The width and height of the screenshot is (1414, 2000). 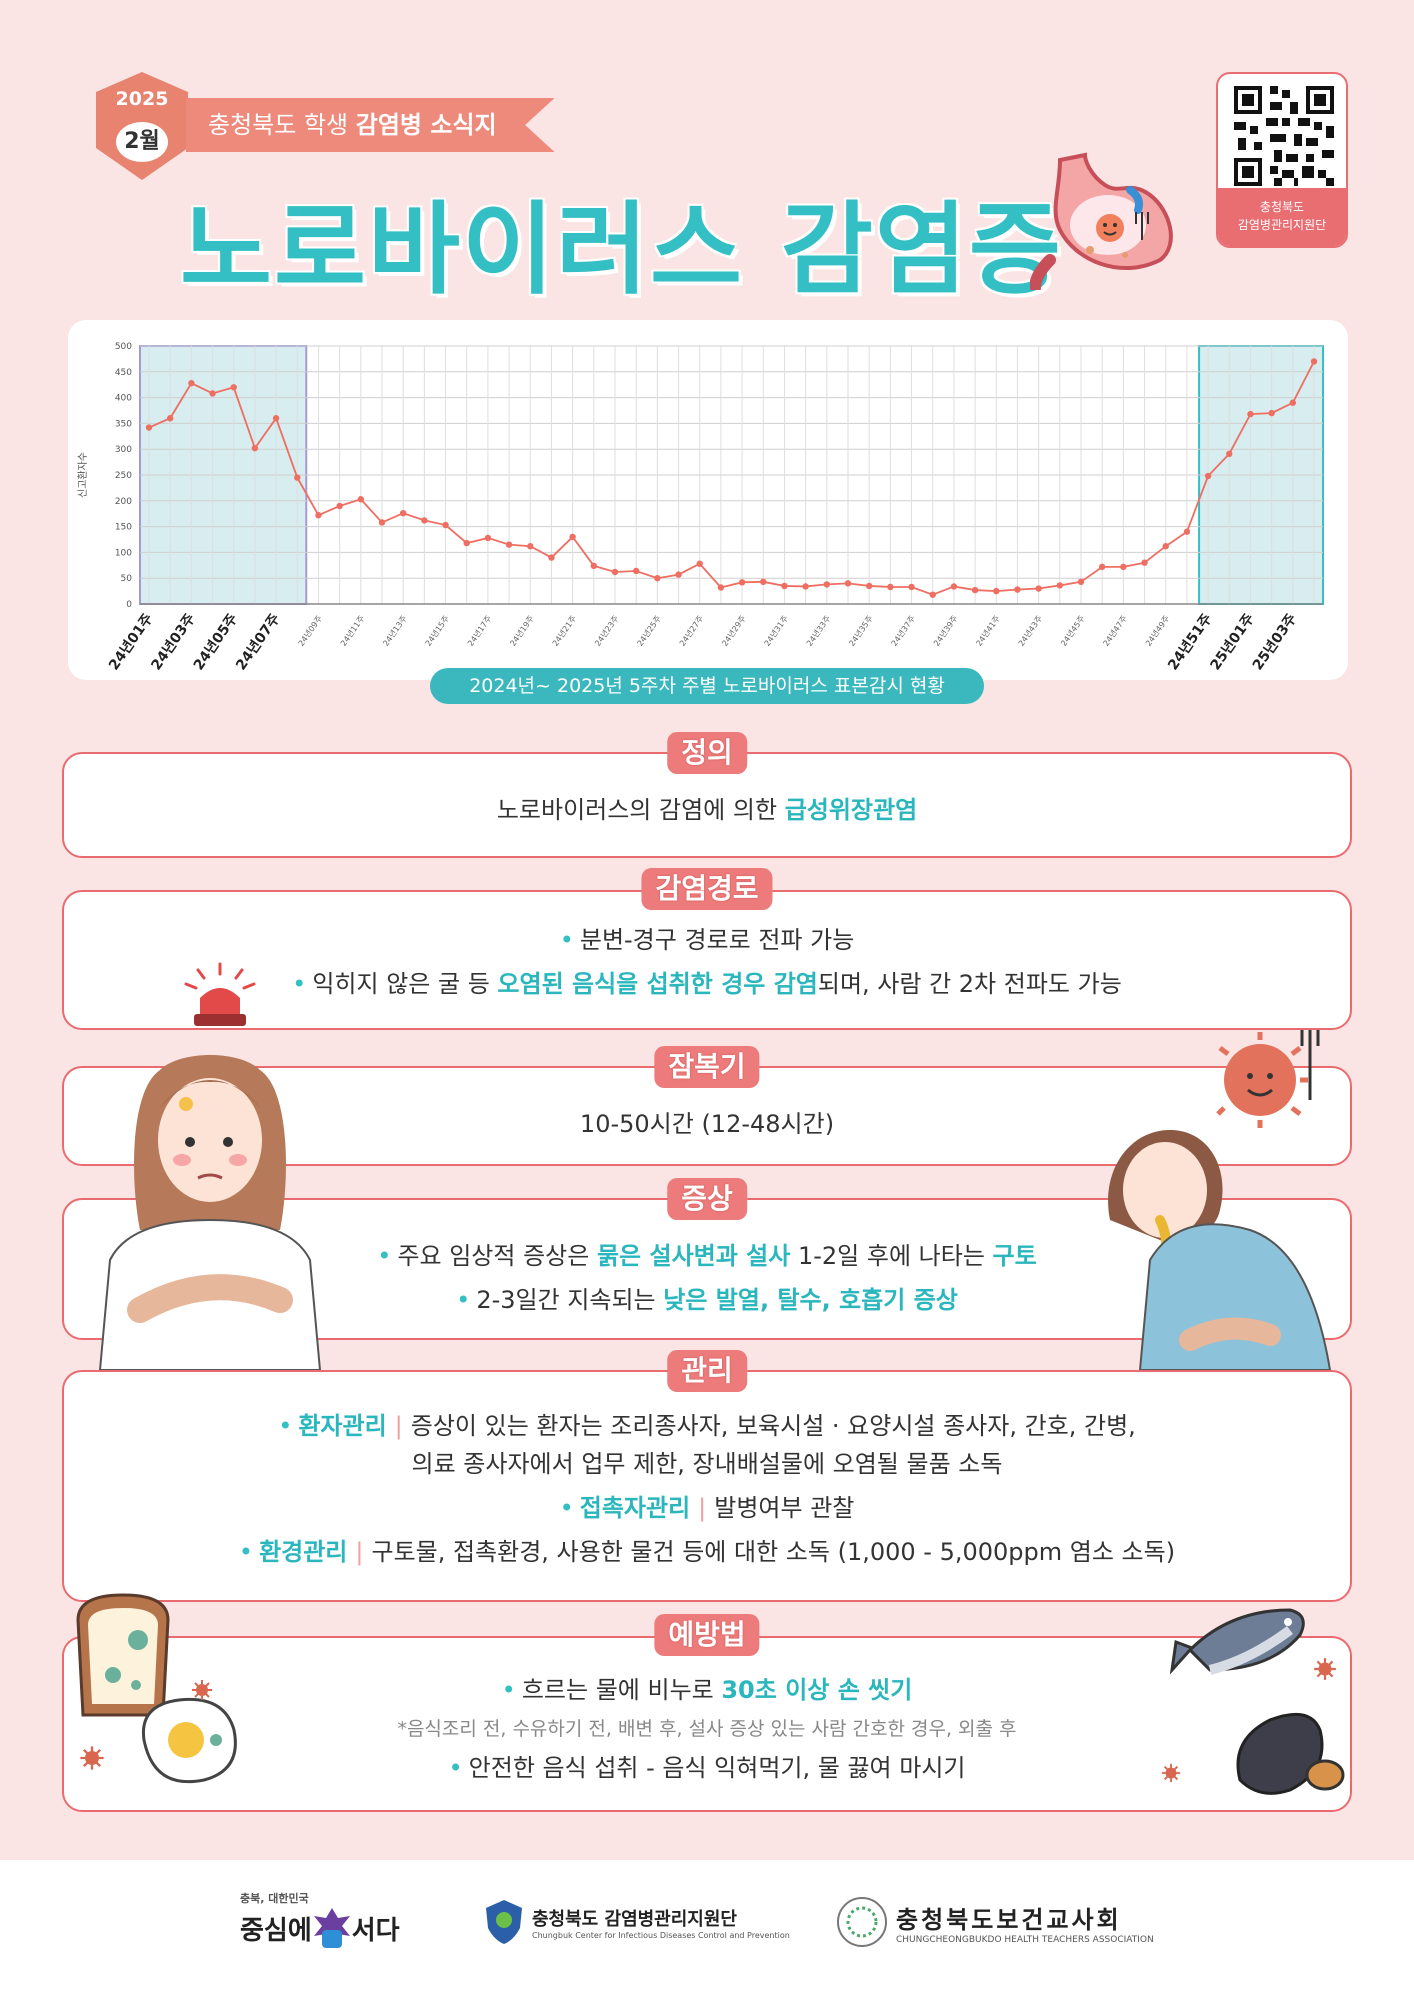 What do you see at coordinates (123, 502) in the screenshot?
I see `y-tick-label: 200` at bounding box center [123, 502].